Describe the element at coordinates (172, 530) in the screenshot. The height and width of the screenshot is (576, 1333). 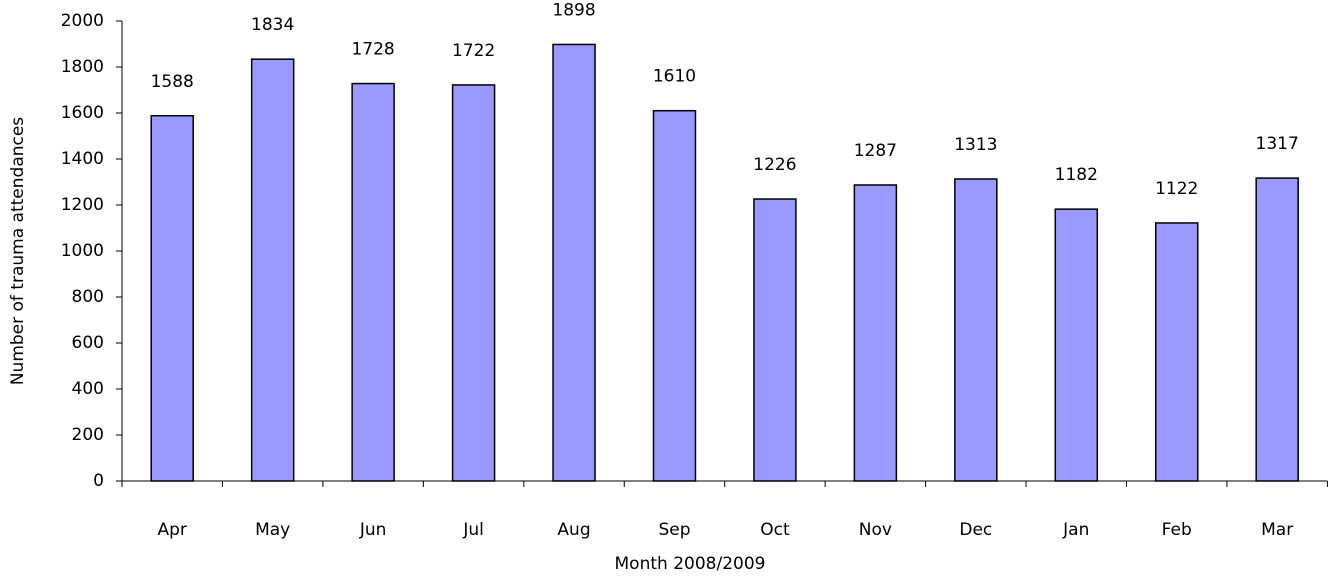
I see `x-tick-label: Apr` at that location.